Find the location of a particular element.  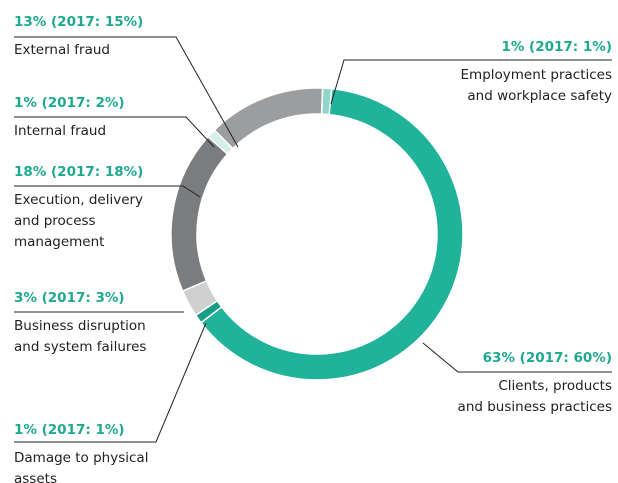

category-line: Execution, delivery is located at coordinates (78, 200).